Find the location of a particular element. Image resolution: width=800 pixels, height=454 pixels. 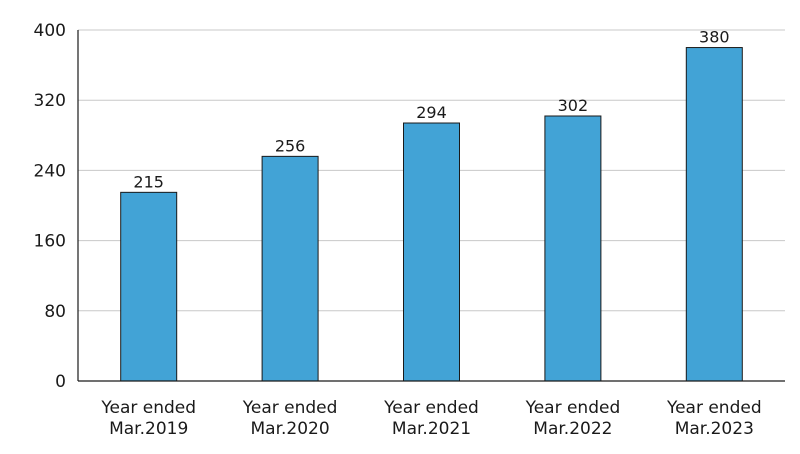

x-tick-label-line: Mar.2019 is located at coordinates (148, 429).